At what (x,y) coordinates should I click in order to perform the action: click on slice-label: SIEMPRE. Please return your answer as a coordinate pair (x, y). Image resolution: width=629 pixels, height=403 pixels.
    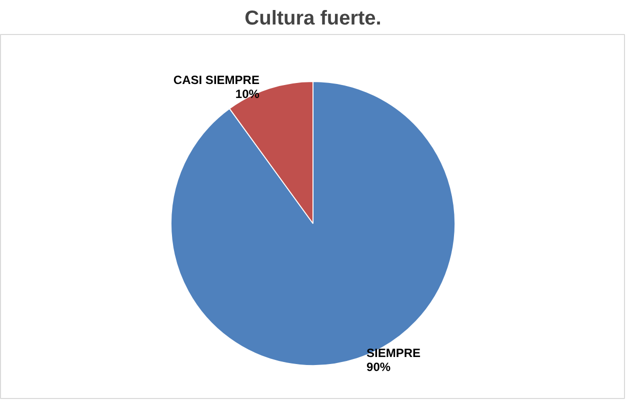
    Looking at the image, I should click on (393, 353).